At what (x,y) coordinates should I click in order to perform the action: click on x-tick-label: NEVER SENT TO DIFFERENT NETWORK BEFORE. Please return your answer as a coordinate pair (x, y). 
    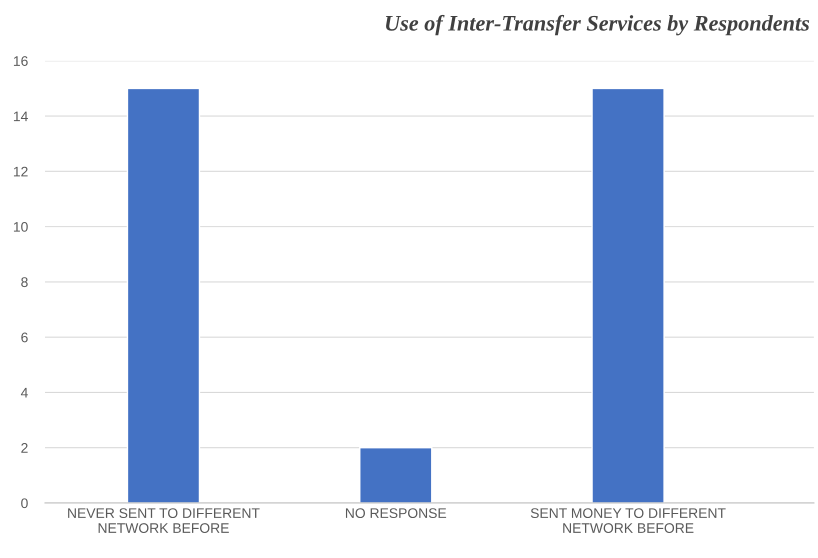
    Looking at the image, I should click on (164, 521).